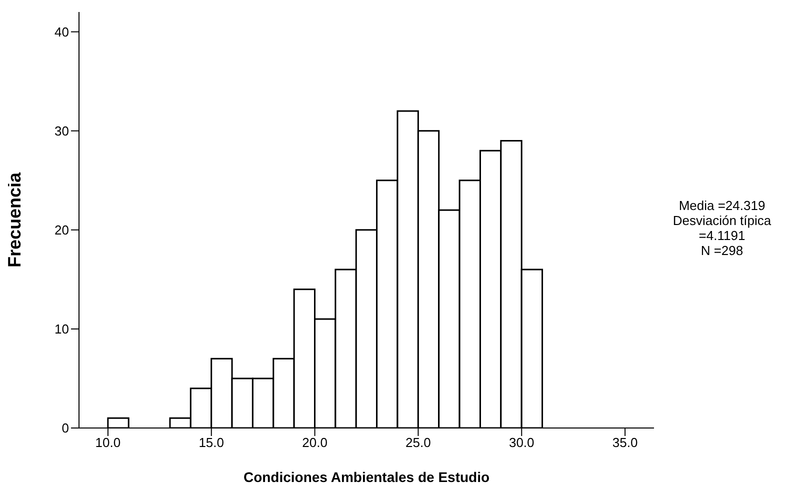 This screenshot has width=806, height=490. What do you see at coordinates (61, 230) in the screenshot?
I see `y-tick-label: 20` at bounding box center [61, 230].